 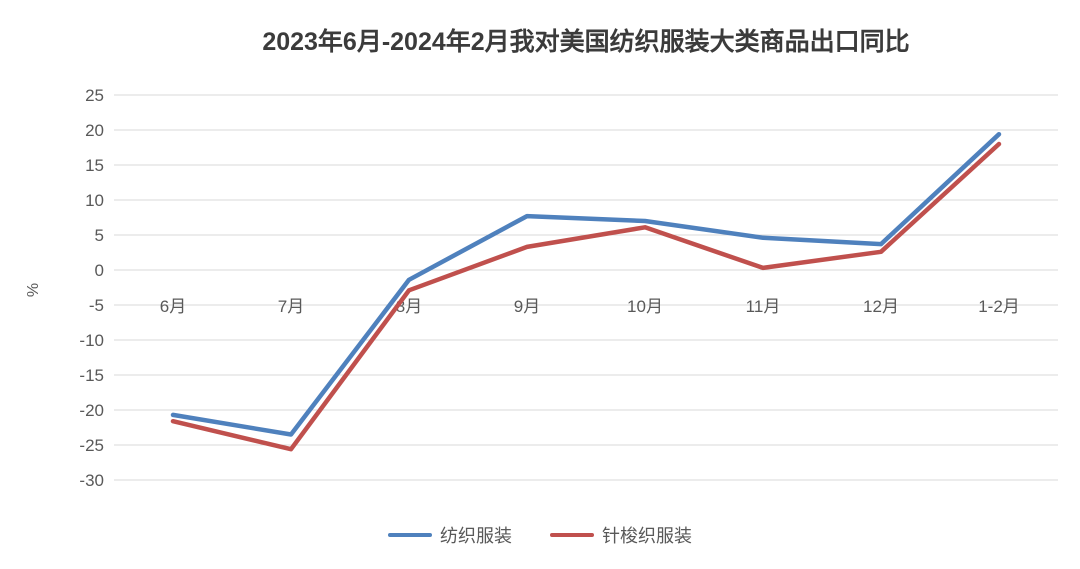 I want to click on legend-item-knitted-woven-apparel: 针梭织服装, so click(x=621, y=535).